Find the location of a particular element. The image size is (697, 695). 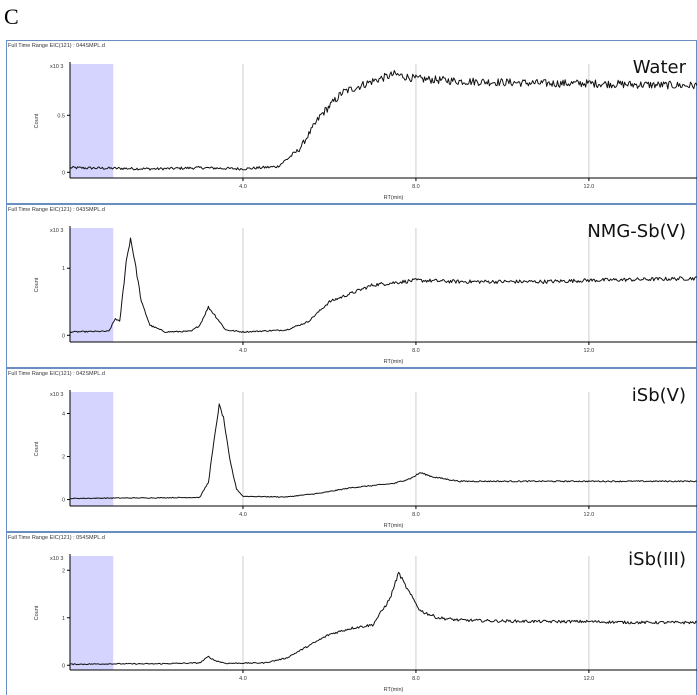

panel-header: Full Time Range EIC(121) : 043SMPL.d is located at coordinates (56, 210).